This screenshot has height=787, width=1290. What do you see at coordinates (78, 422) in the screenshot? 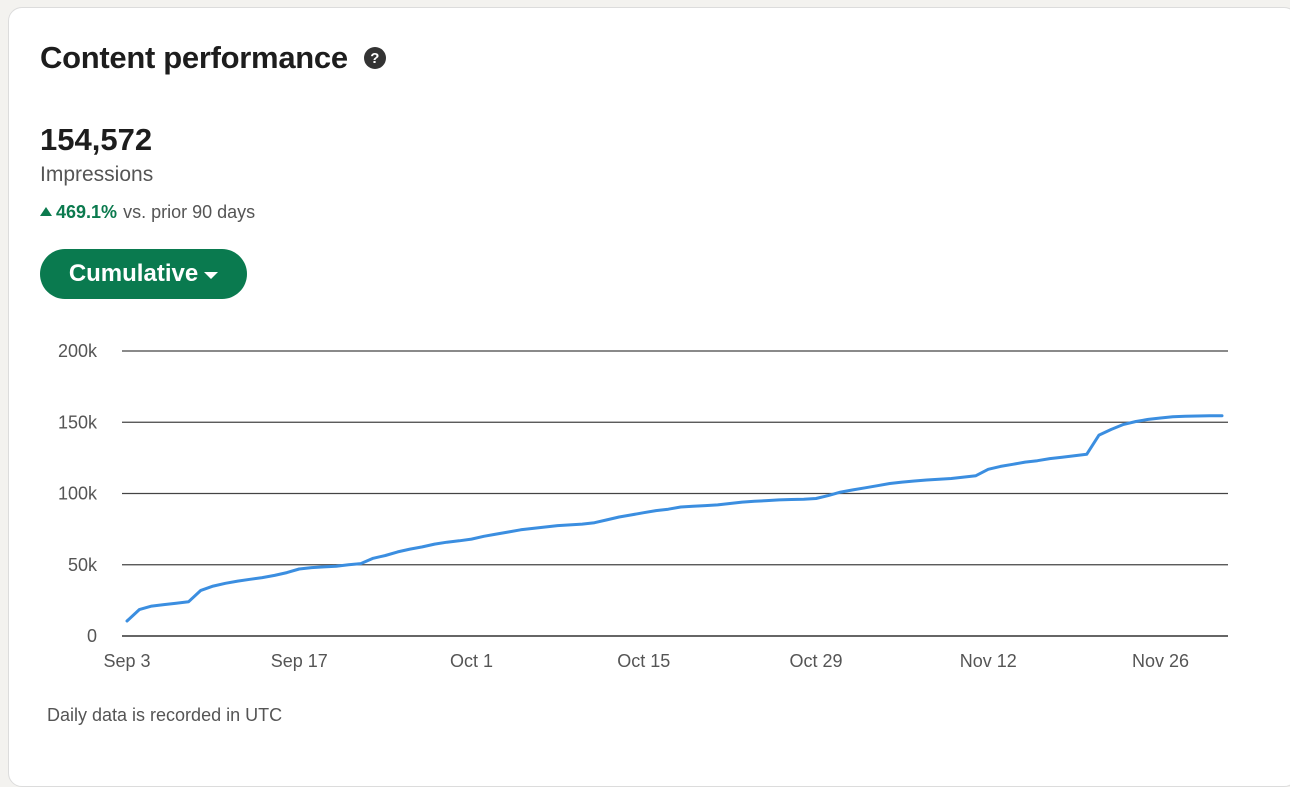
I see `y-tick-label: 150k` at bounding box center [78, 422].